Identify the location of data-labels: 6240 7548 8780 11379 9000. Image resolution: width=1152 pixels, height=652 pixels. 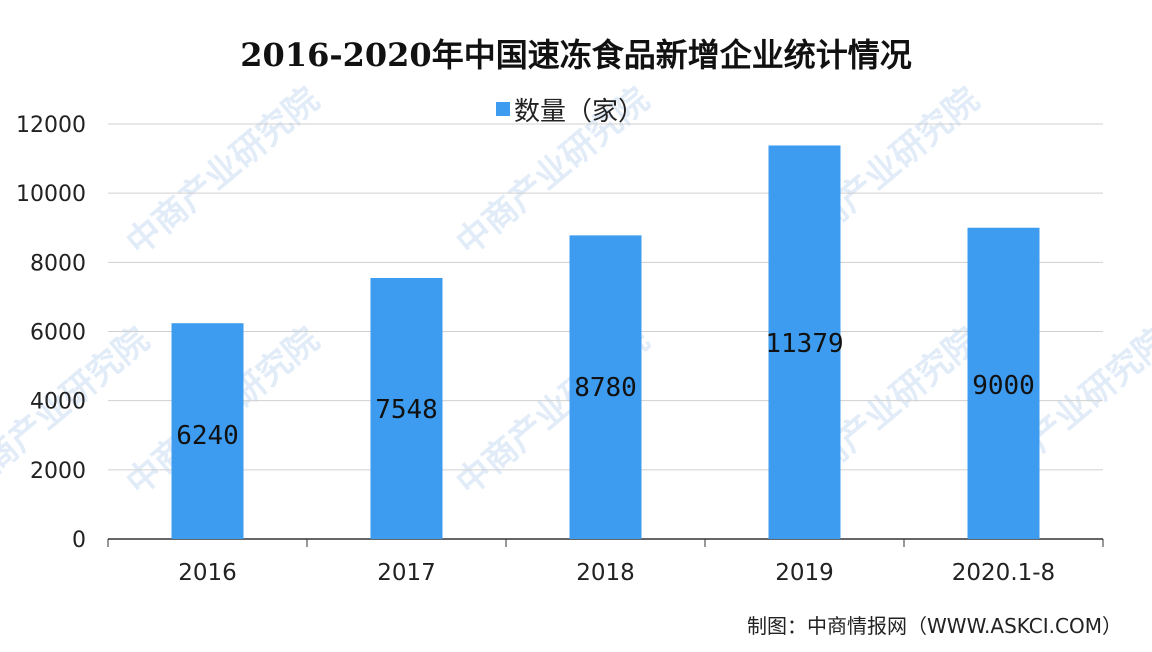
(605, 390).